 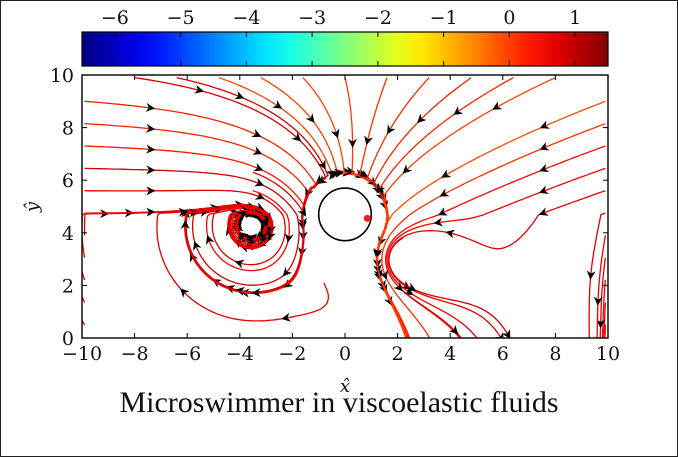 I want to click on x-tick-label: 6, so click(x=503, y=354).